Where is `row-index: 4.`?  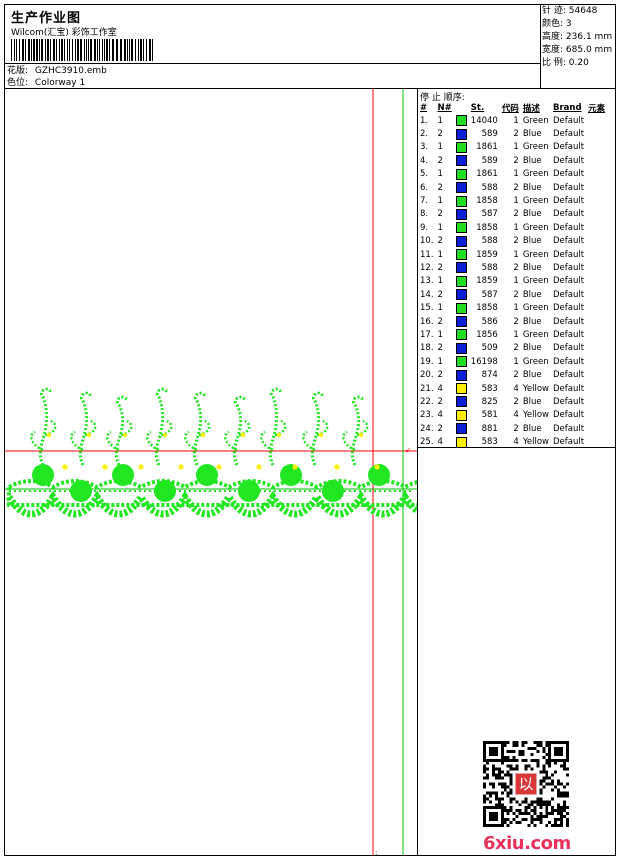
row-index: 4. is located at coordinates (424, 160).